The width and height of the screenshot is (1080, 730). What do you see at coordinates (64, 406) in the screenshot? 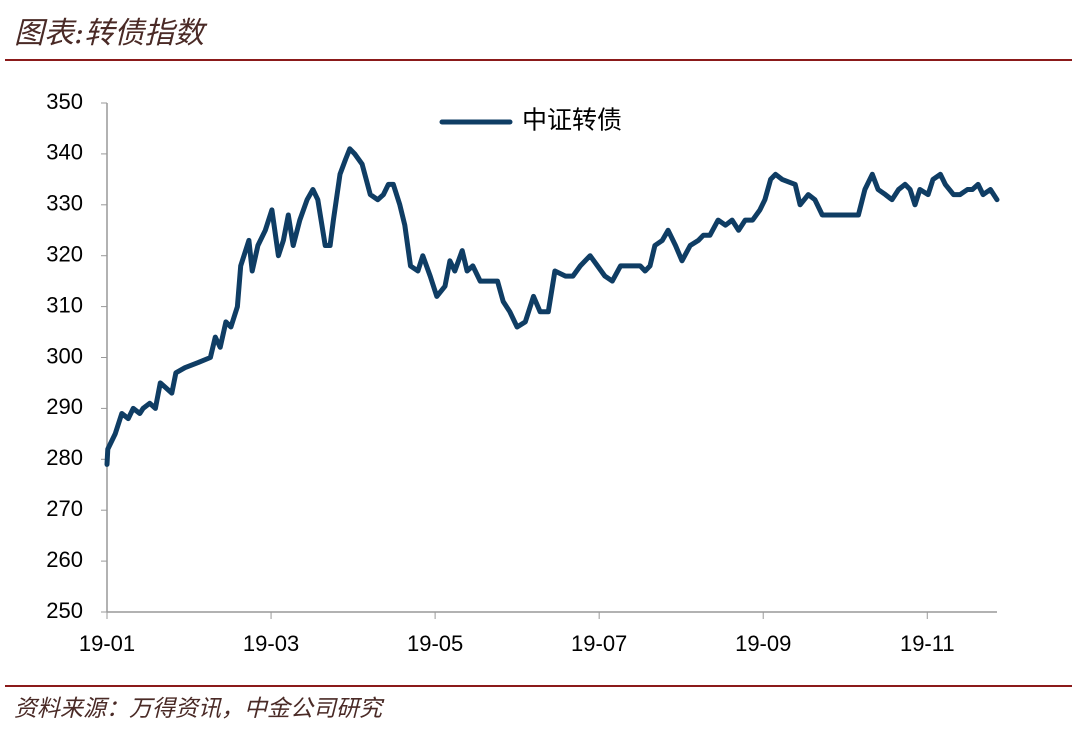
I see `y-tick-label: 290` at bounding box center [64, 406].